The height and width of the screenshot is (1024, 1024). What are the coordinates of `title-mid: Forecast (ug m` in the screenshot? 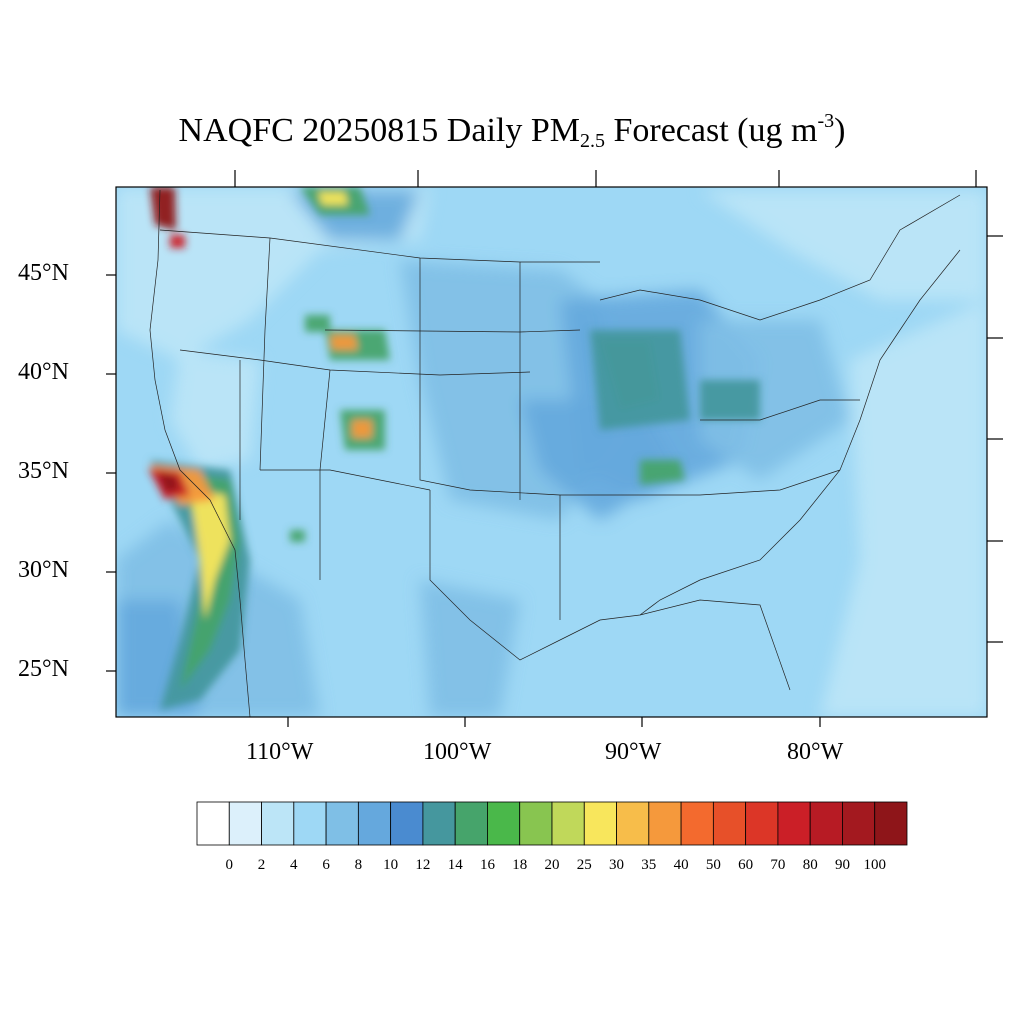 It's located at (711, 130).